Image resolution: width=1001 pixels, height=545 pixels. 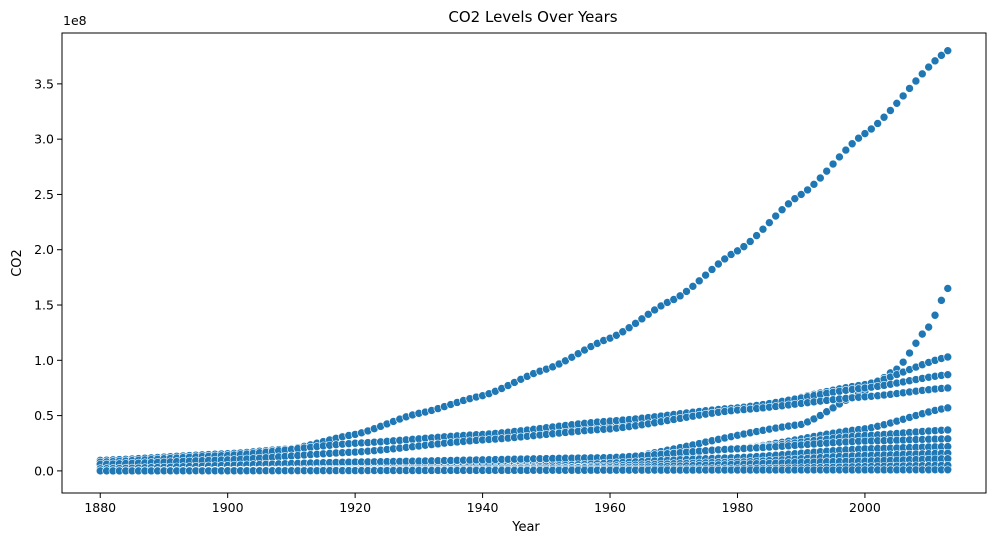 I want to click on y-tick-label: 0.0, so click(x=44, y=470).